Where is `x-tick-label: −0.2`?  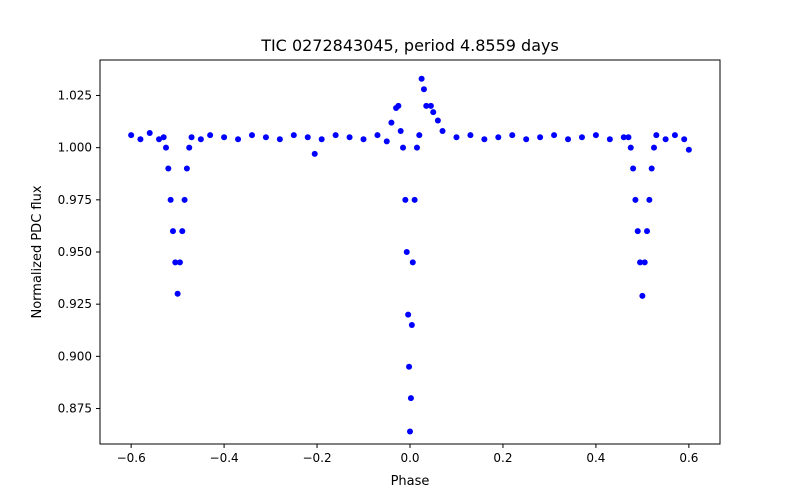 x-tick-label: −0.2 is located at coordinates (316, 458).